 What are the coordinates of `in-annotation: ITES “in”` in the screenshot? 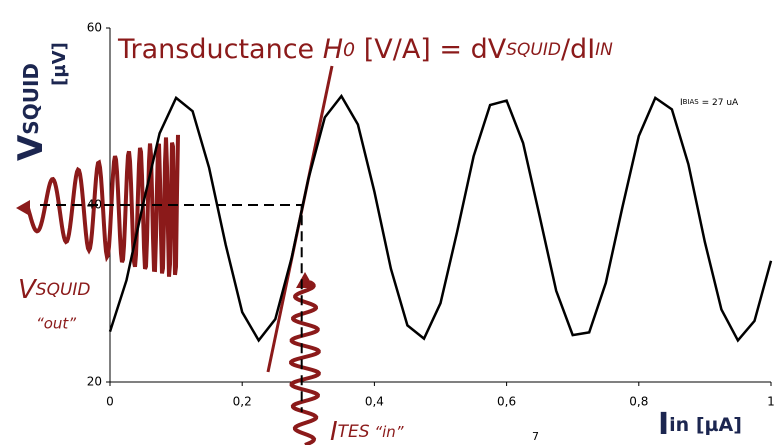 It's located at (367, 431).